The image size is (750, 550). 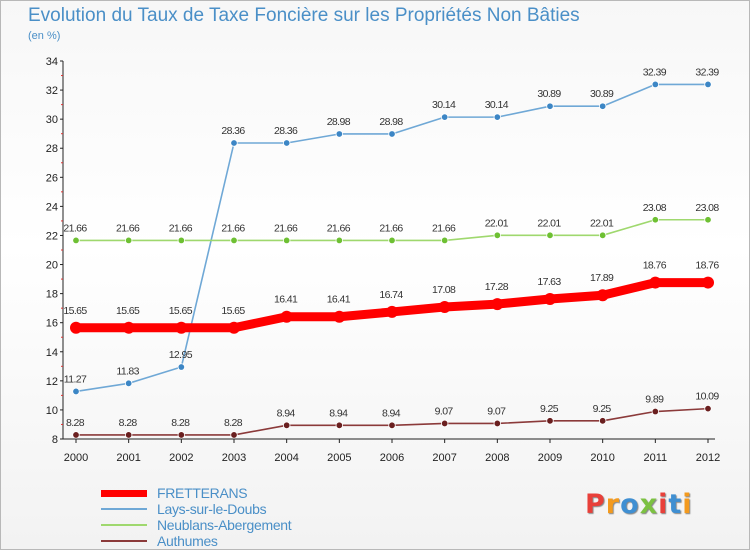 What do you see at coordinates (497, 287) in the screenshot?
I see `data-label: 17.28` at bounding box center [497, 287].